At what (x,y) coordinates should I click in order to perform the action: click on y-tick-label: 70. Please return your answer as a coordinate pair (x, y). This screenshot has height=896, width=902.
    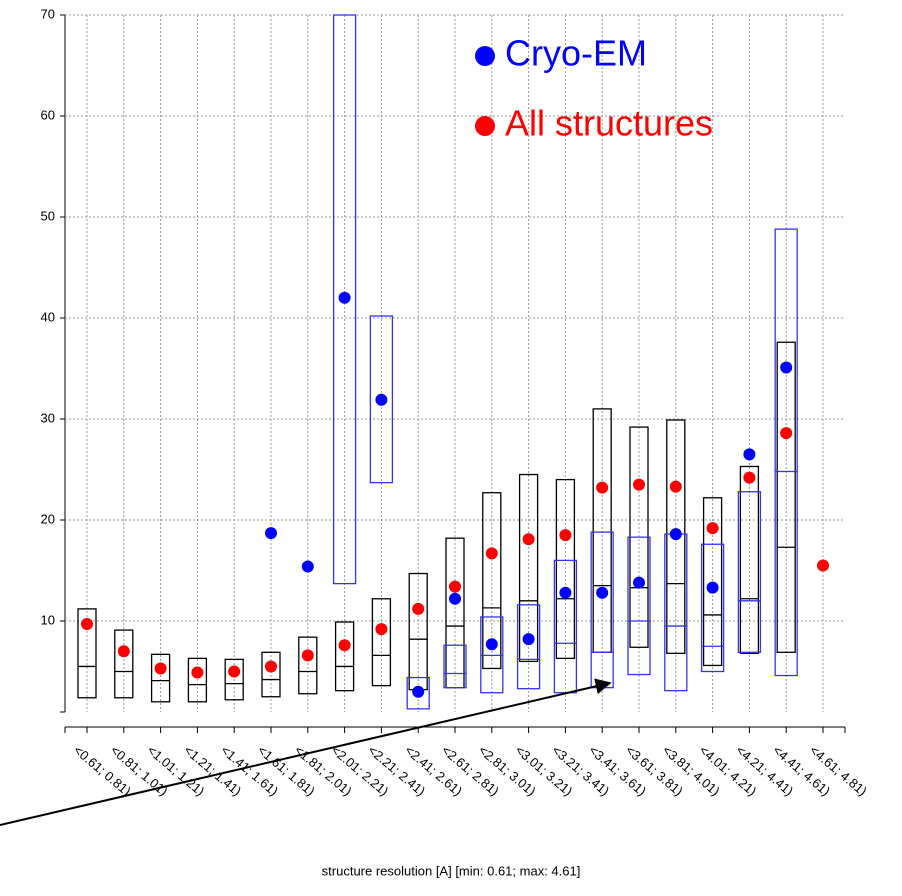
    Looking at the image, I should click on (48, 13).